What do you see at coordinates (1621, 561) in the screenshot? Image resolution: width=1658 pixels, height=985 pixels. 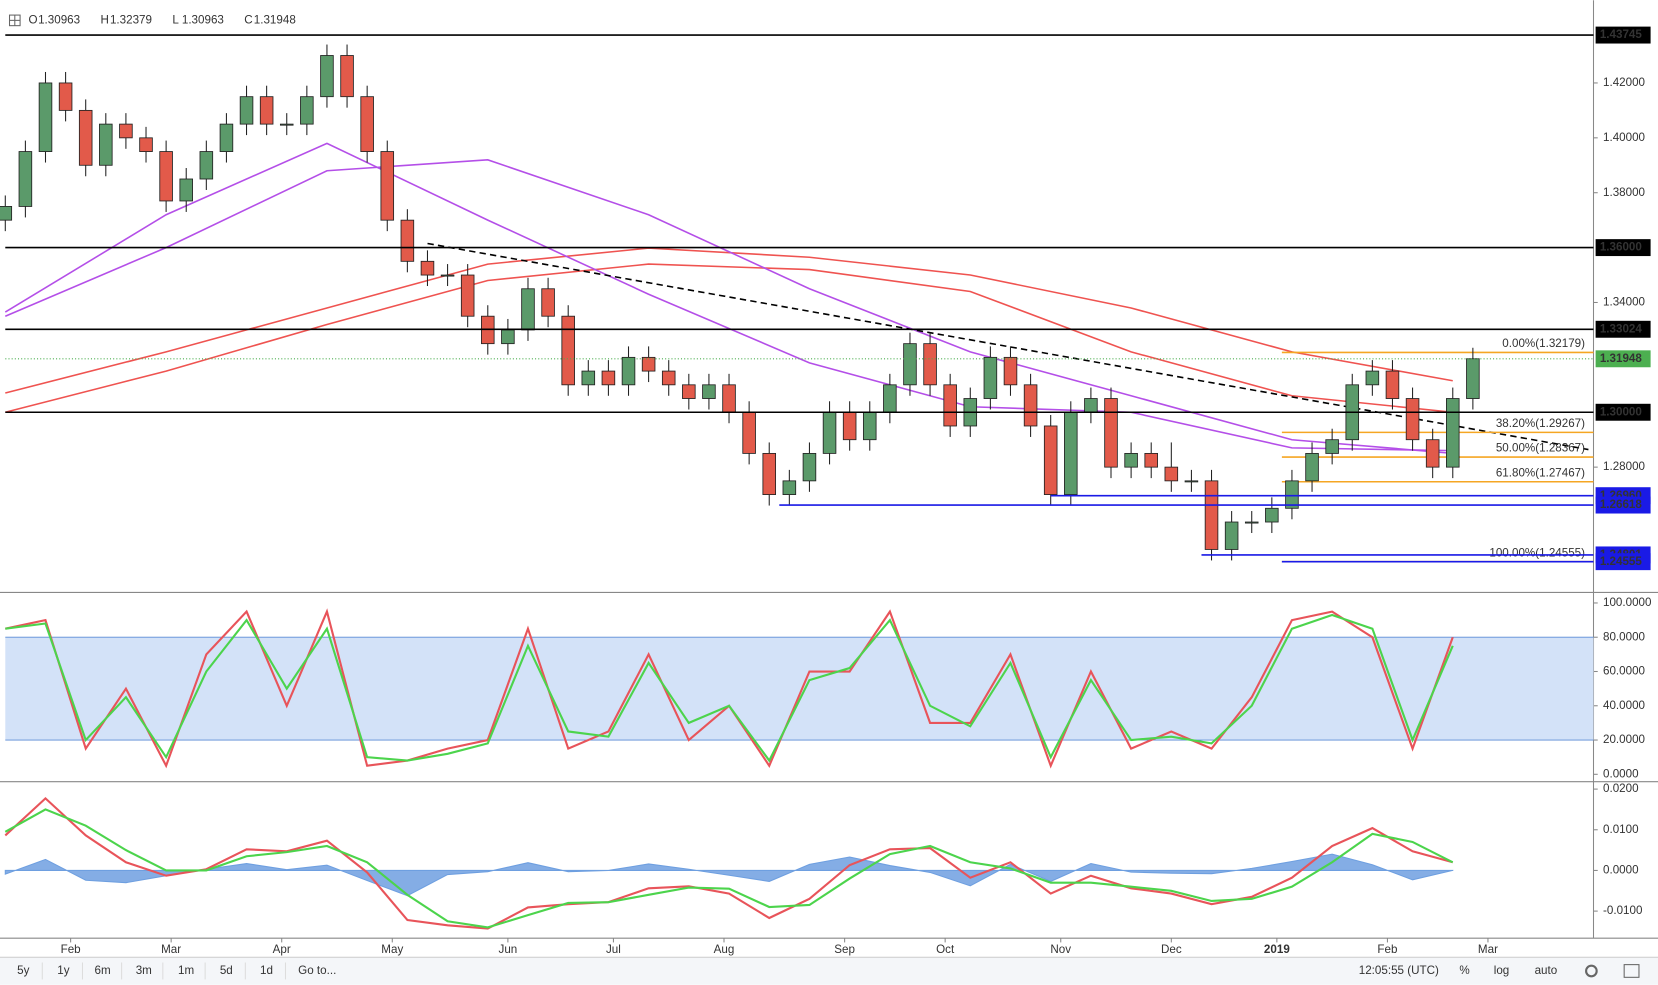 I see `level-label: 1.24555` at bounding box center [1621, 561].